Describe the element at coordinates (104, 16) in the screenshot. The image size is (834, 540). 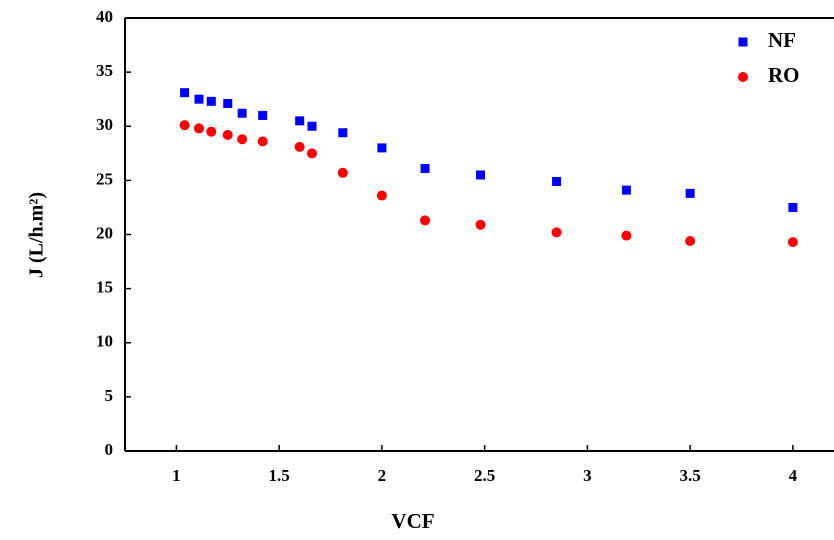
I see `y-tick-label: 40` at that location.